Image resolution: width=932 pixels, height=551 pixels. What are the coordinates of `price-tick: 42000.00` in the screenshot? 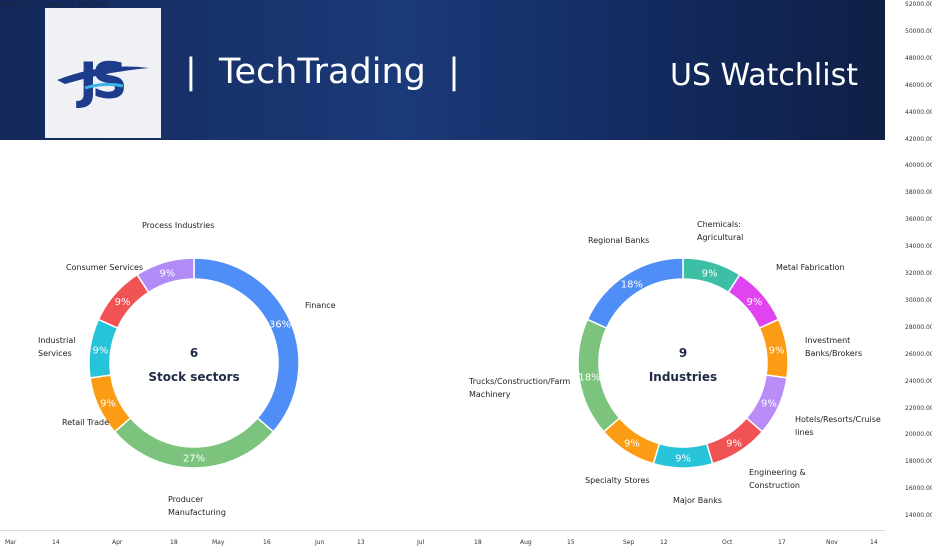 It's located at (918, 139).